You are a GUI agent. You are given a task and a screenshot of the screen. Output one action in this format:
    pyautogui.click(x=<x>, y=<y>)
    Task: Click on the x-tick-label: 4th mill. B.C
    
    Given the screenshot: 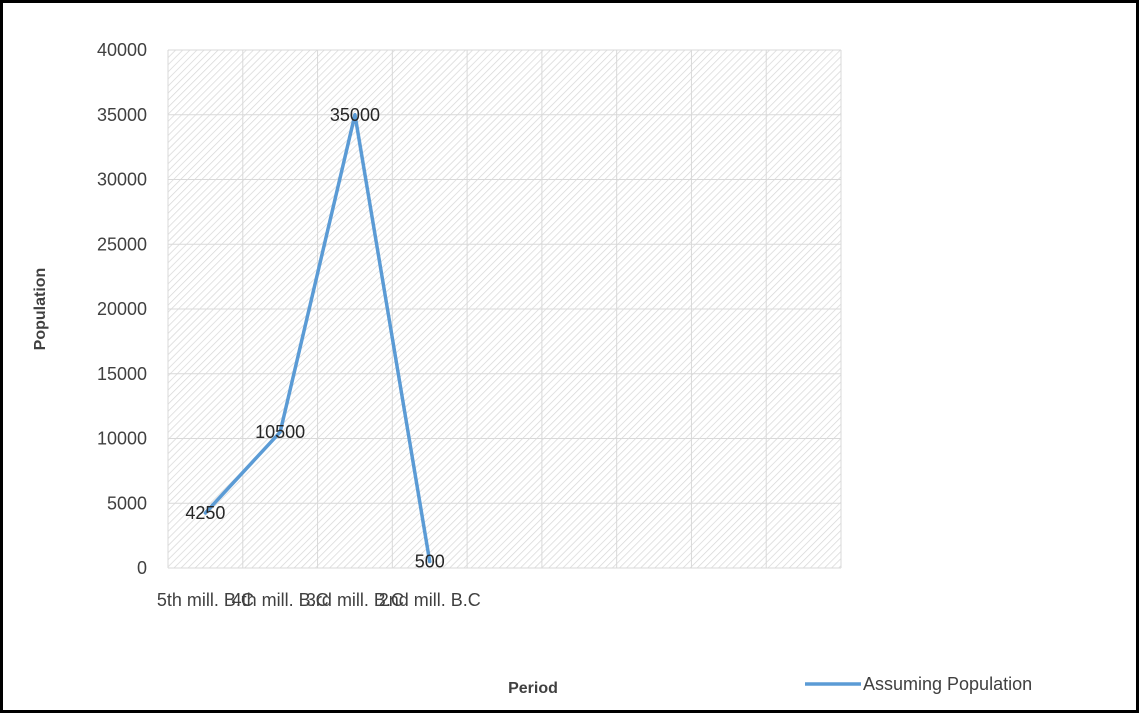 What is the action you would take?
    pyautogui.click(x=280, y=600)
    